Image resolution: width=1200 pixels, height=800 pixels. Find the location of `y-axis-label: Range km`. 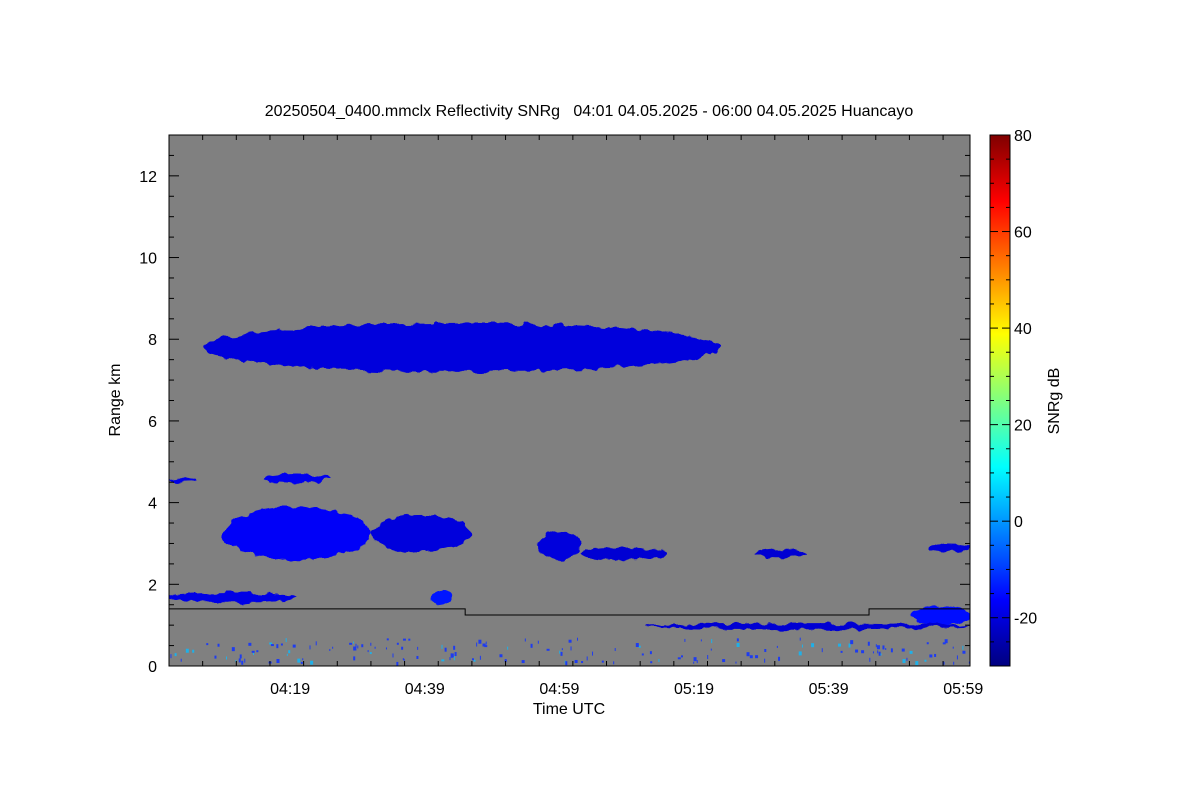

y-axis-label: Range km is located at coordinates (115, 400).